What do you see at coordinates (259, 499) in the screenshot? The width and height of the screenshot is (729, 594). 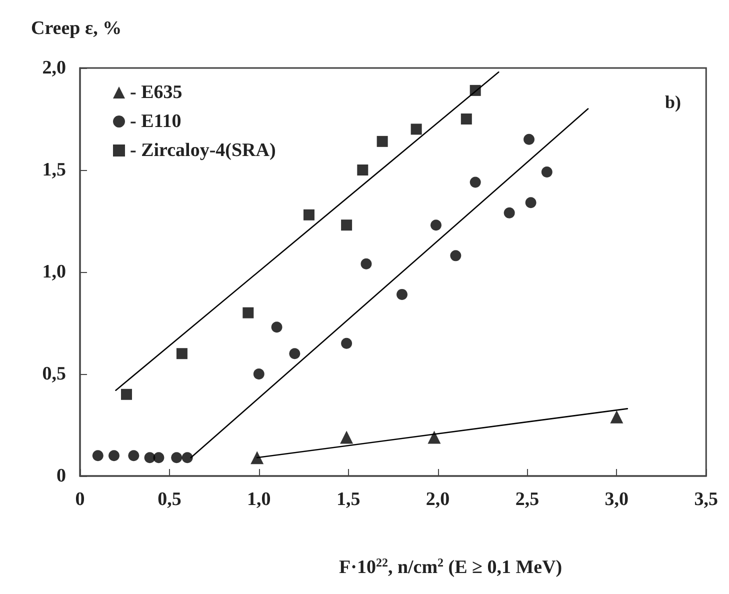 I see `x-tick-label: 1,0` at bounding box center [259, 499].